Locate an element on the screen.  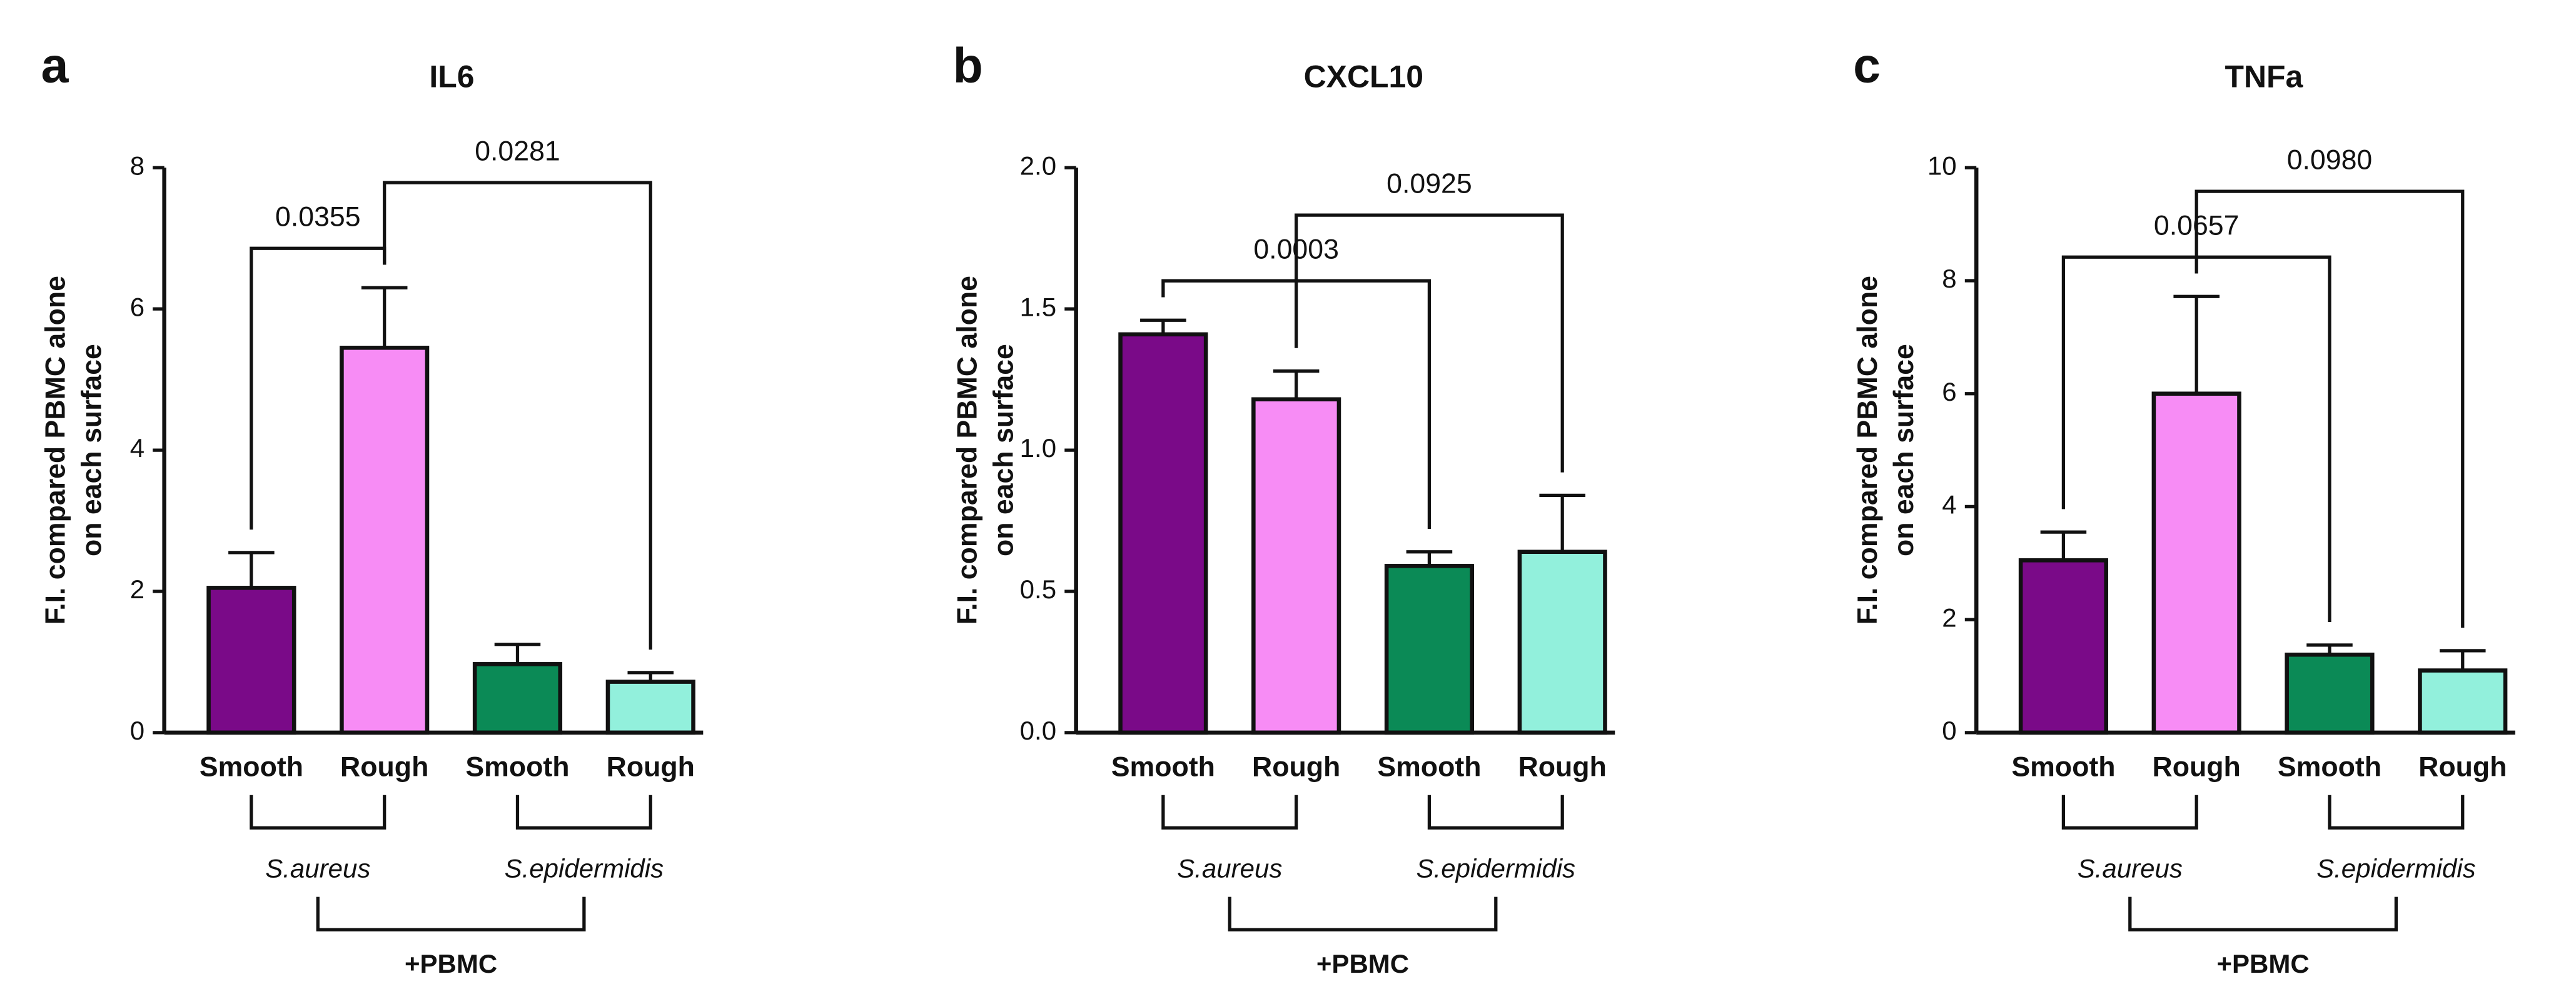
y-tick-label: 0.5 is located at coordinates (1038, 589).